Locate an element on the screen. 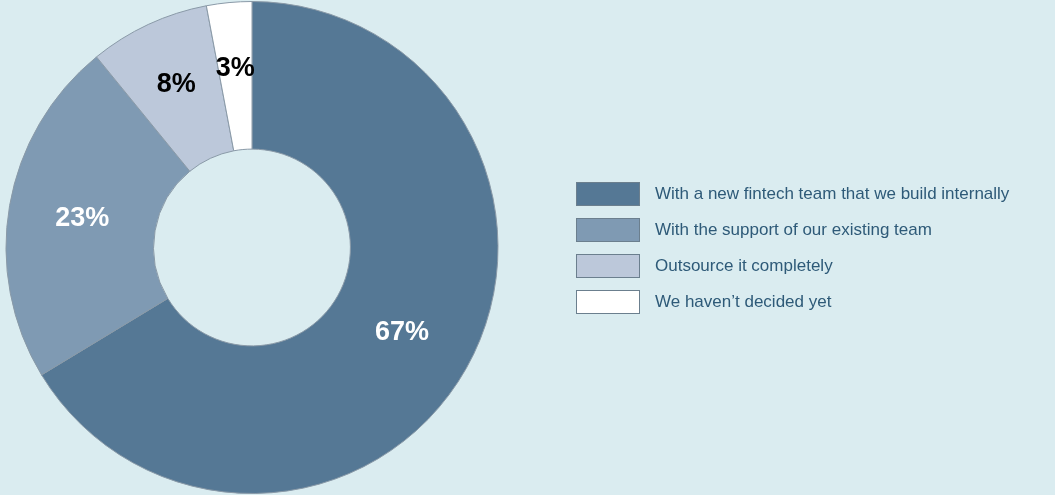 The height and width of the screenshot is (495, 1055). legend-label: With the support of our existing team is located at coordinates (793, 229).